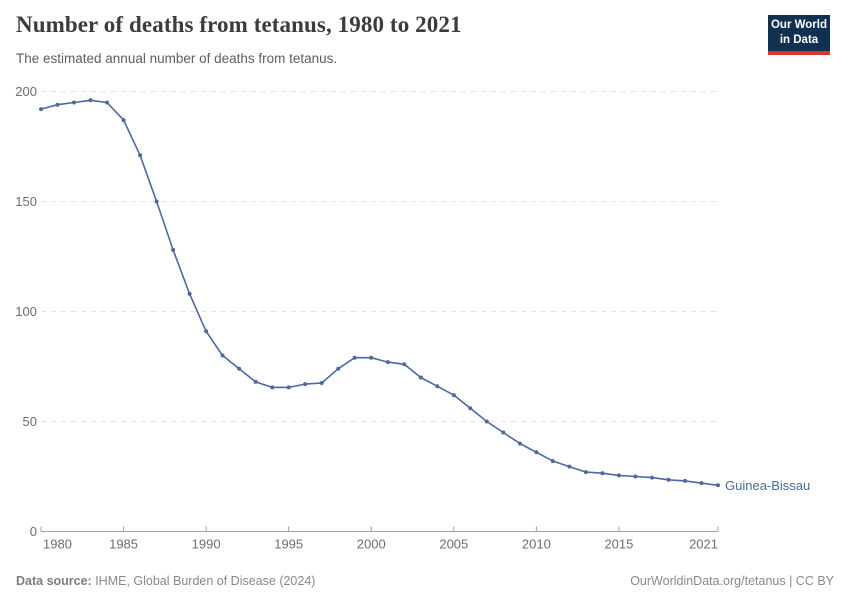 The width and height of the screenshot is (850, 600). Describe the element at coordinates (203, 581) in the screenshot. I see `data-source-text: IHME, Global Burden of Disease (2024)` at that location.